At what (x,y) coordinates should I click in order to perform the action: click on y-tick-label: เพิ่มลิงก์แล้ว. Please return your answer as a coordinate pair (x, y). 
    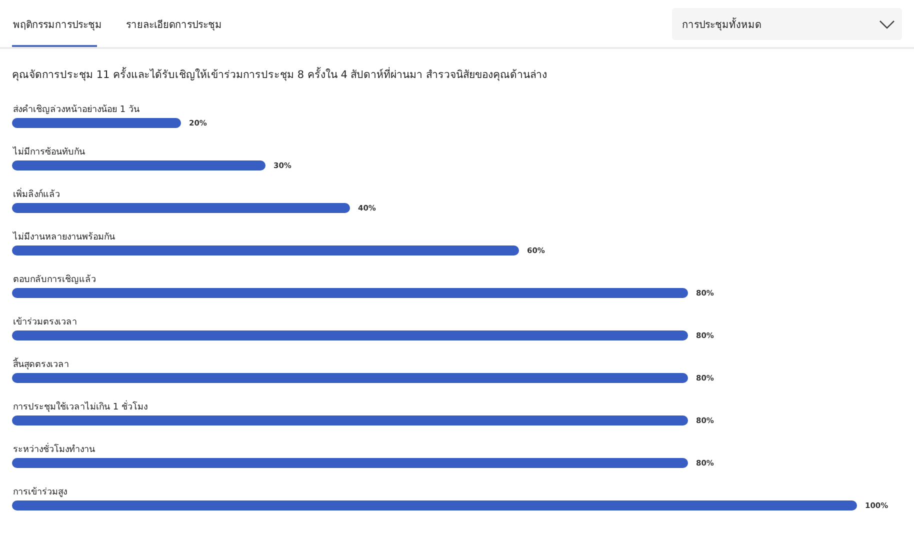
    Looking at the image, I should click on (36, 193).